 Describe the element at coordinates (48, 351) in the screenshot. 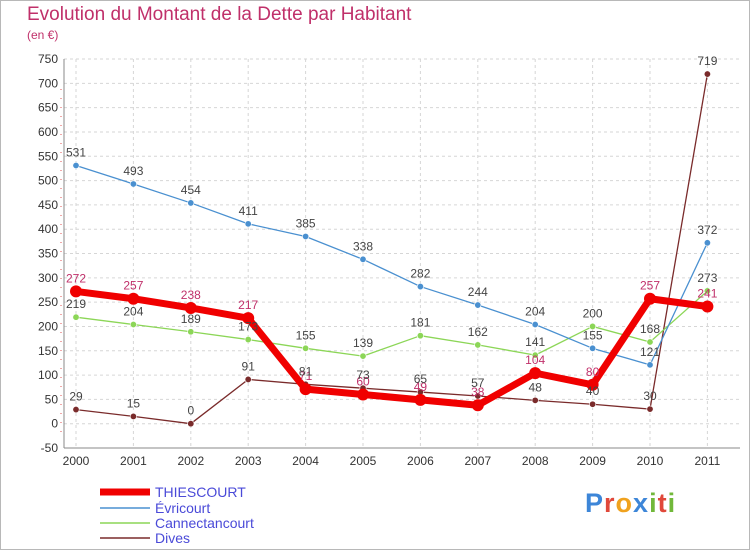

I see `y-tick-label: 150` at that location.